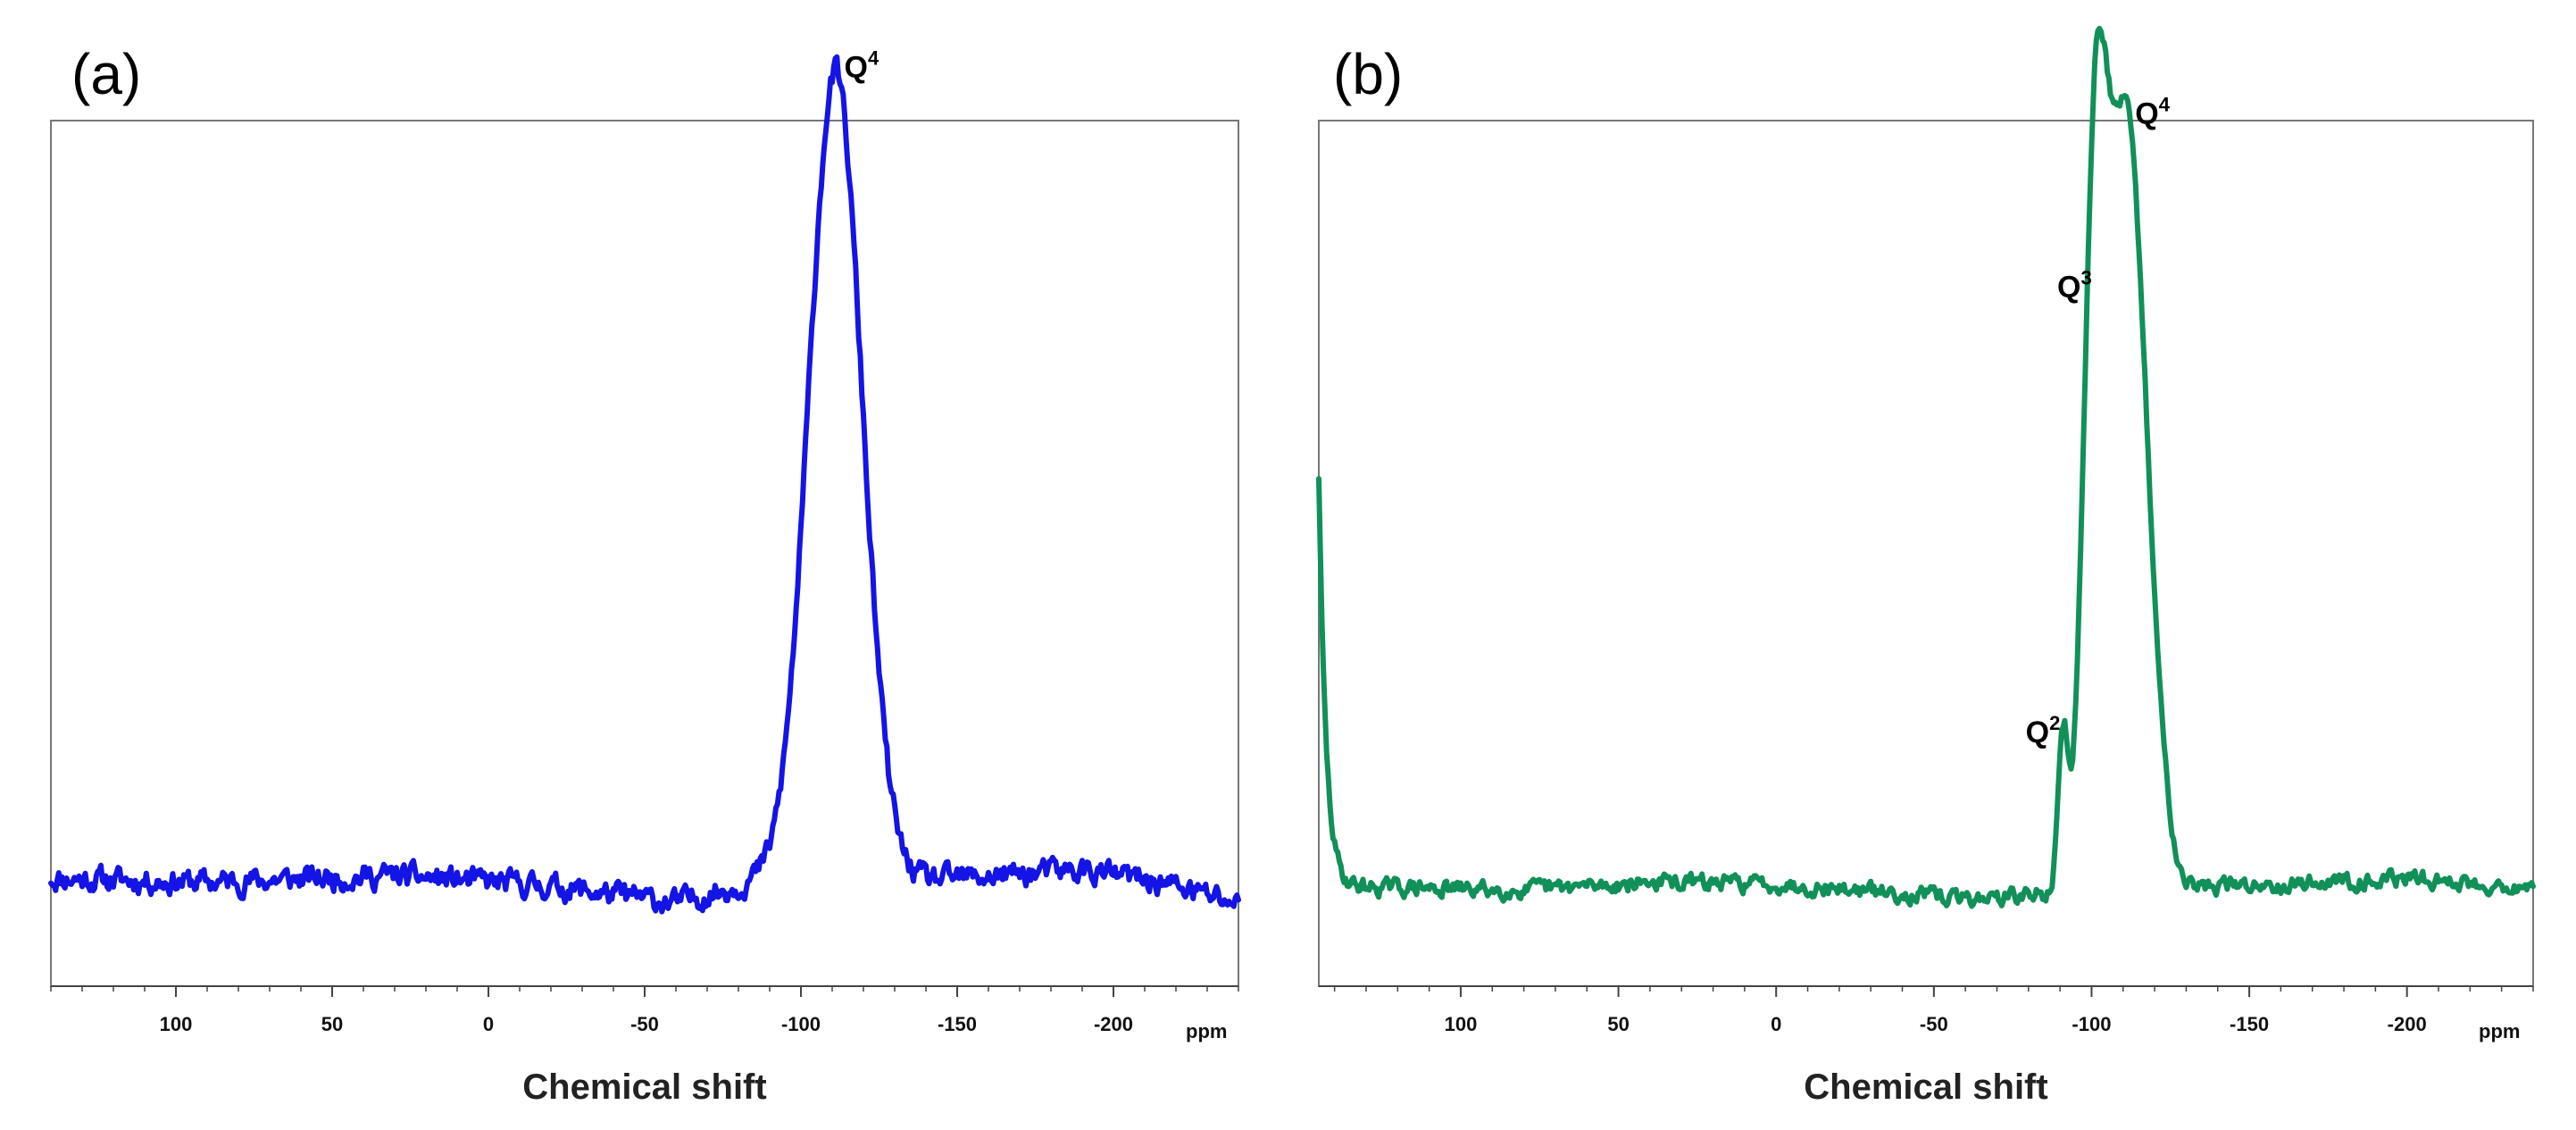 The width and height of the screenshot is (2576, 1130). What do you see at coordinates (2074, 286) in the screenshot?
I see `peak-label-q3: Q3` at bounding box center [2074, 286].